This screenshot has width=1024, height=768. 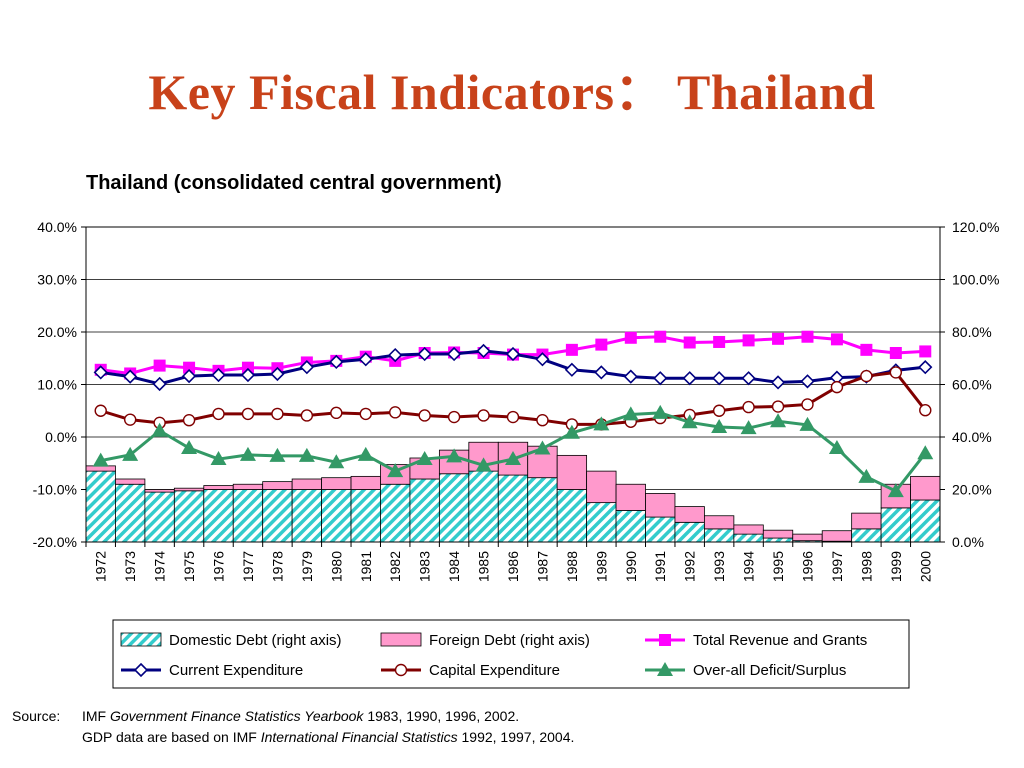 I want to click on x-axis-tick-label: 1984, so click(x=454, y=566).